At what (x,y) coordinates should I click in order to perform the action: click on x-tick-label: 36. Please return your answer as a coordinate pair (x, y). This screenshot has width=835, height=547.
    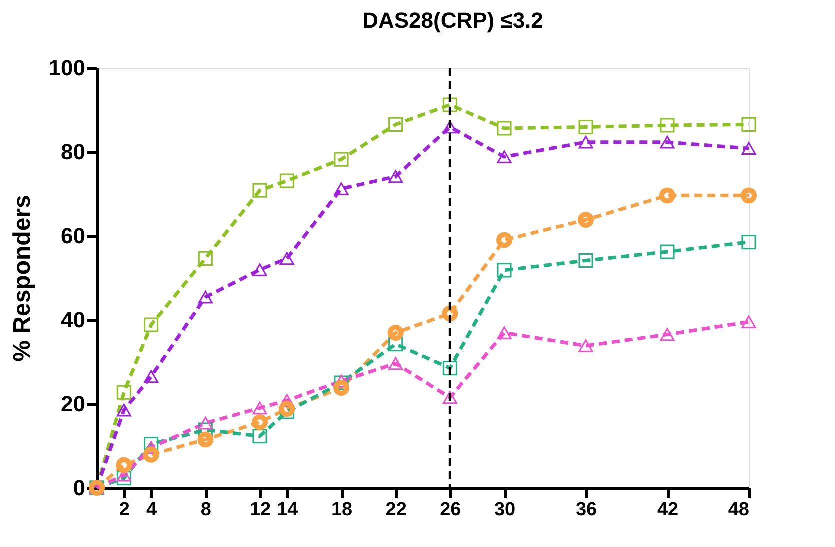
    Looking at the image, I should click on (587, 510).